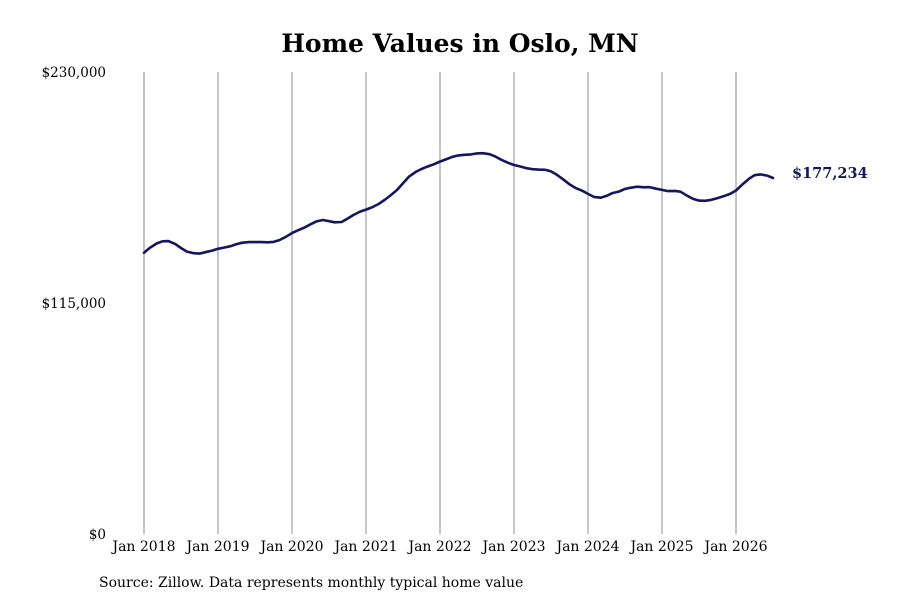 The width and height of the screenshot is (900, 600). I want to click on x-tick-label-4: Jan 2022, so click(438, 547).